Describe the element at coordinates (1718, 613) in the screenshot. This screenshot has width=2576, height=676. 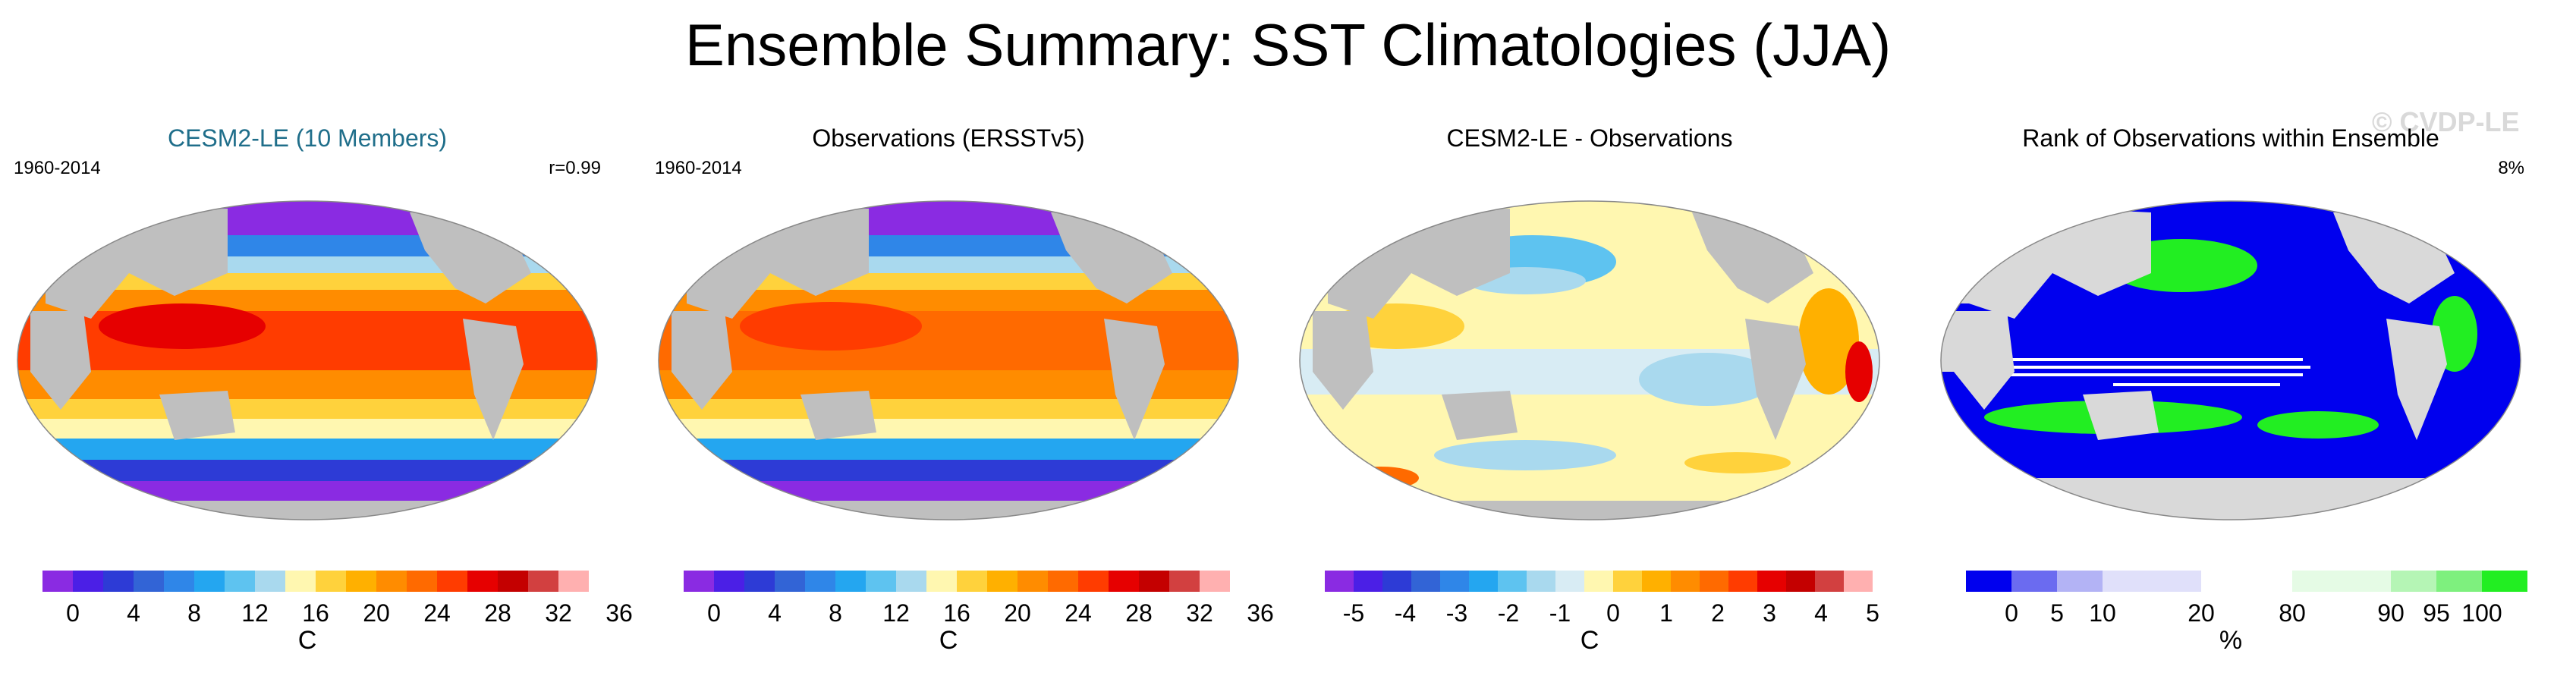
I see `tick-label: 2` at that location.